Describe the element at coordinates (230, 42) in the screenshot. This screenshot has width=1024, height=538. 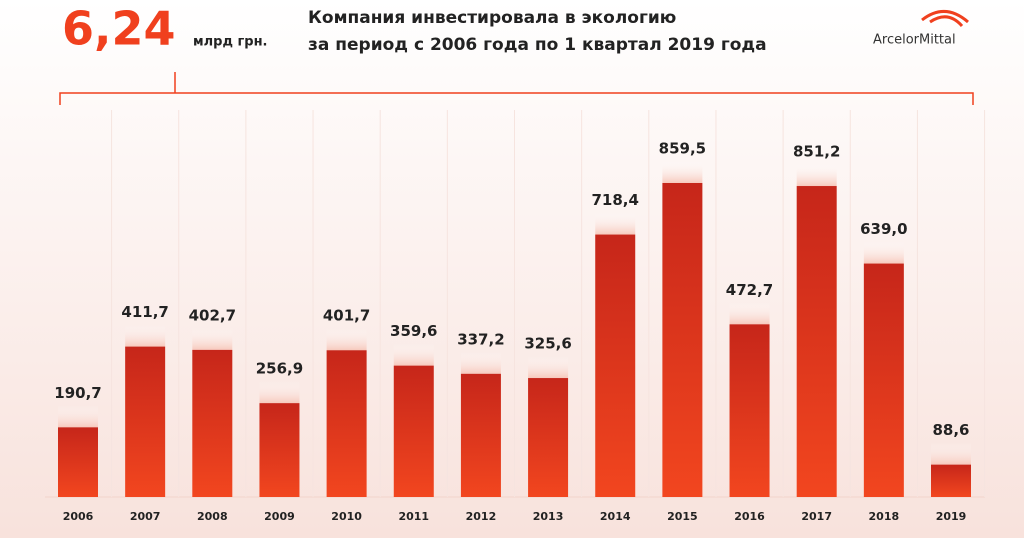
I see `total-unit: млрд грн.` at that location.